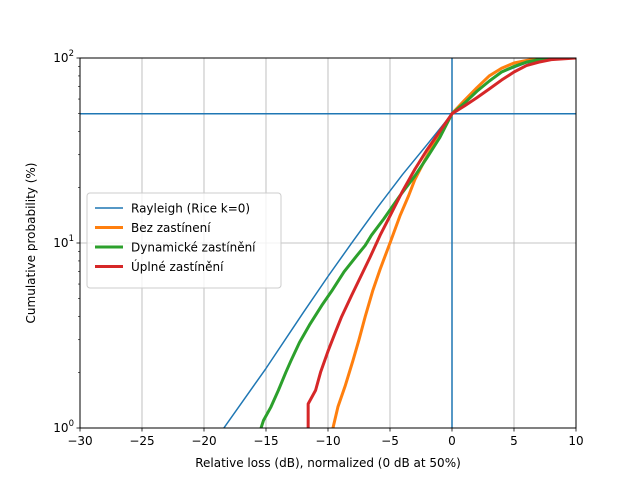 The image size is (640, 480). I want to click on x-tick-label: −5, so click(390, 441).